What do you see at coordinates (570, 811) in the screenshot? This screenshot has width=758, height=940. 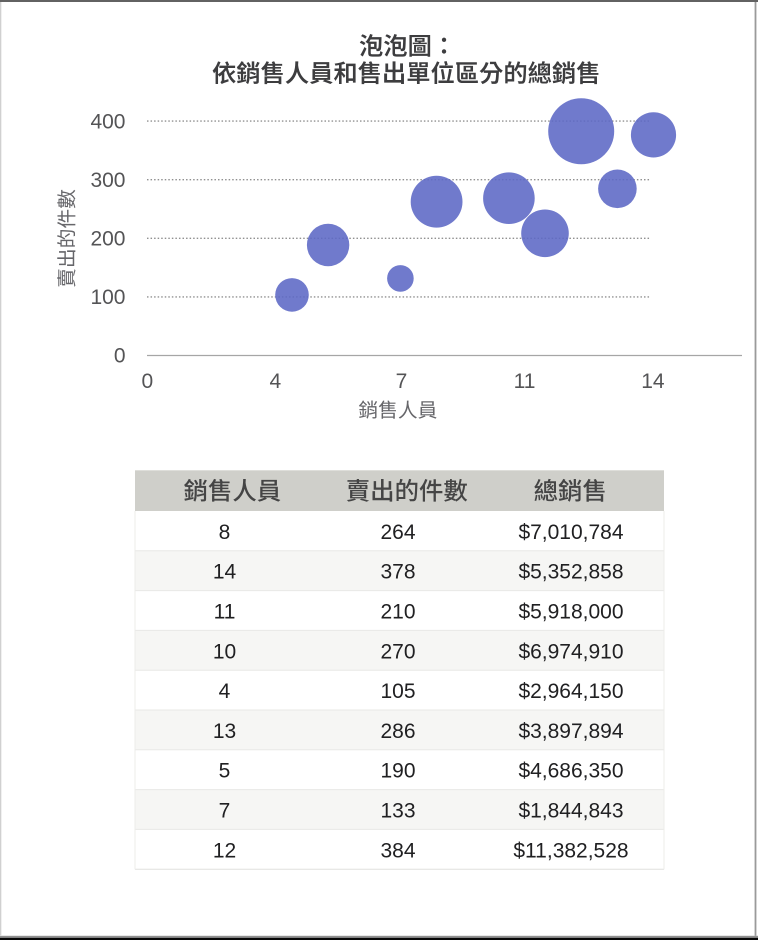 I see `svg-text: $1,844,843` at bounding box center [570, 811].